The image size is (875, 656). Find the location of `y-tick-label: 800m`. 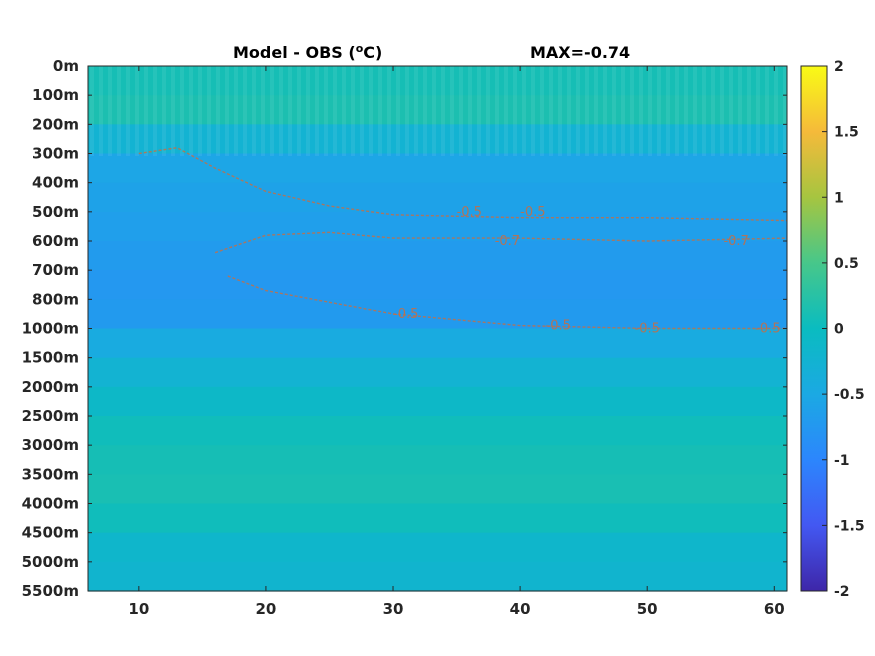

y-tick-label: 800m is located at coordinates (55, 299).